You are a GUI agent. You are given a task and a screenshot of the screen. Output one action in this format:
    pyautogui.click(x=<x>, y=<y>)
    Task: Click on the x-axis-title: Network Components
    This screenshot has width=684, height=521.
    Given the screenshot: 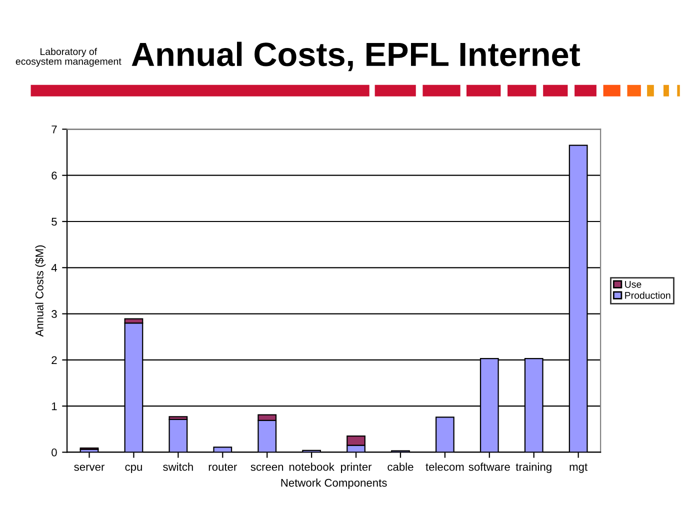 What is the action you would take?
    pyautogui.click(x=334, y=483)
    